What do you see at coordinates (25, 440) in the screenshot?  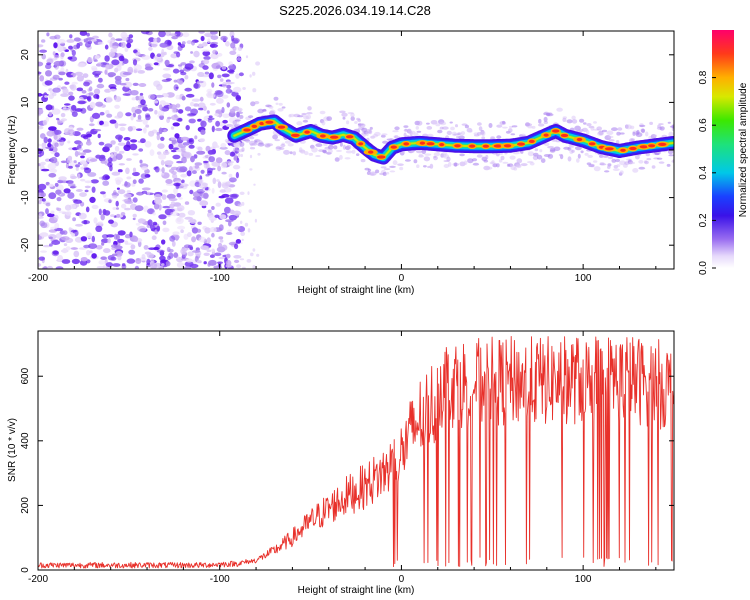 I see `y-tick-label: 400` at bounding box center [25, 440].